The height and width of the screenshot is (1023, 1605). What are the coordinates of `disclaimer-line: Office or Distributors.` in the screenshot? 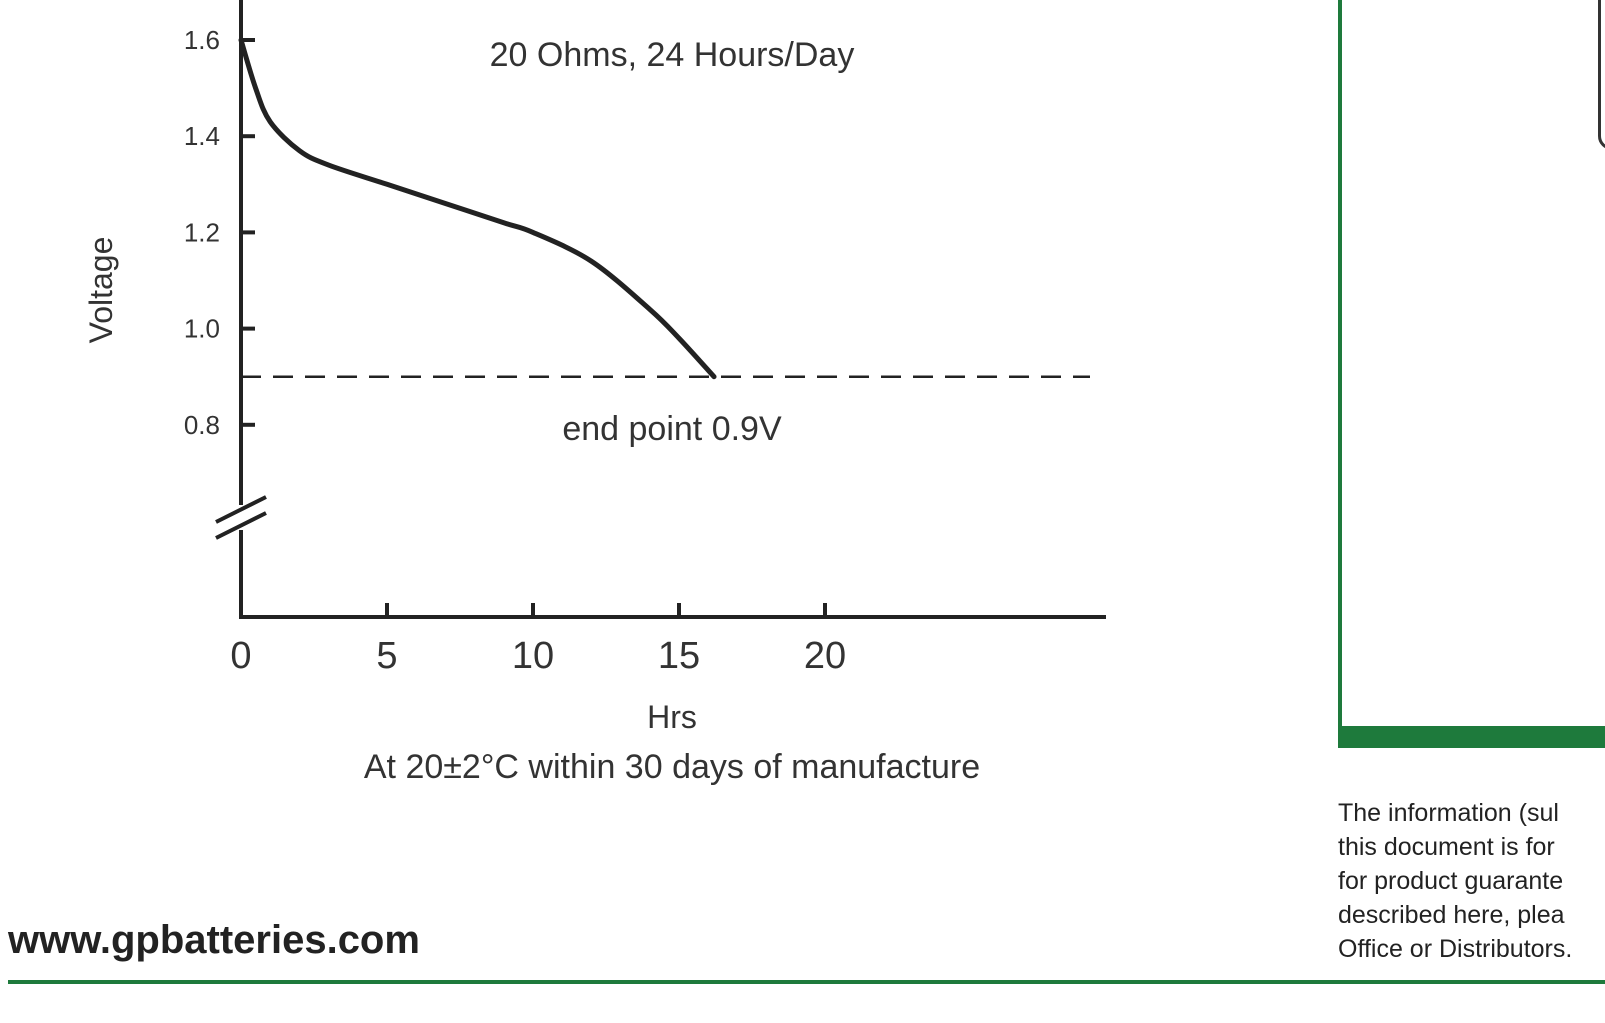 It's located at (1455, 948).